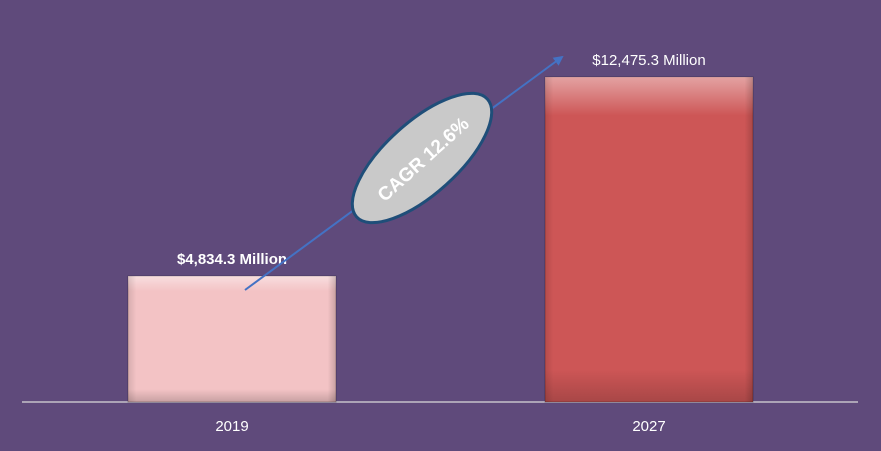  I want to click on cagr-ellipse, so click(422, 158).